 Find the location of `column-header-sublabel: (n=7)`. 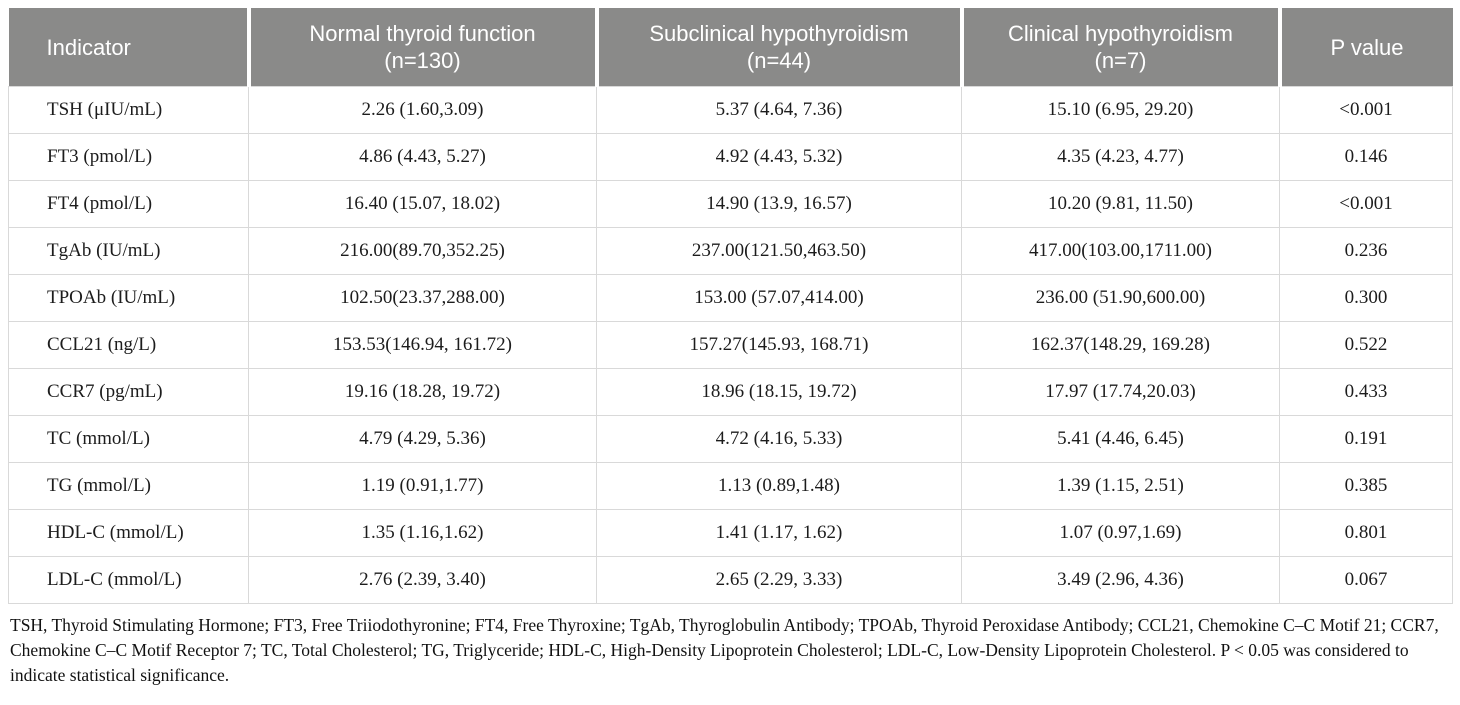

column-header-sublabel: (n=7) is located at coordinates (1120, 60).